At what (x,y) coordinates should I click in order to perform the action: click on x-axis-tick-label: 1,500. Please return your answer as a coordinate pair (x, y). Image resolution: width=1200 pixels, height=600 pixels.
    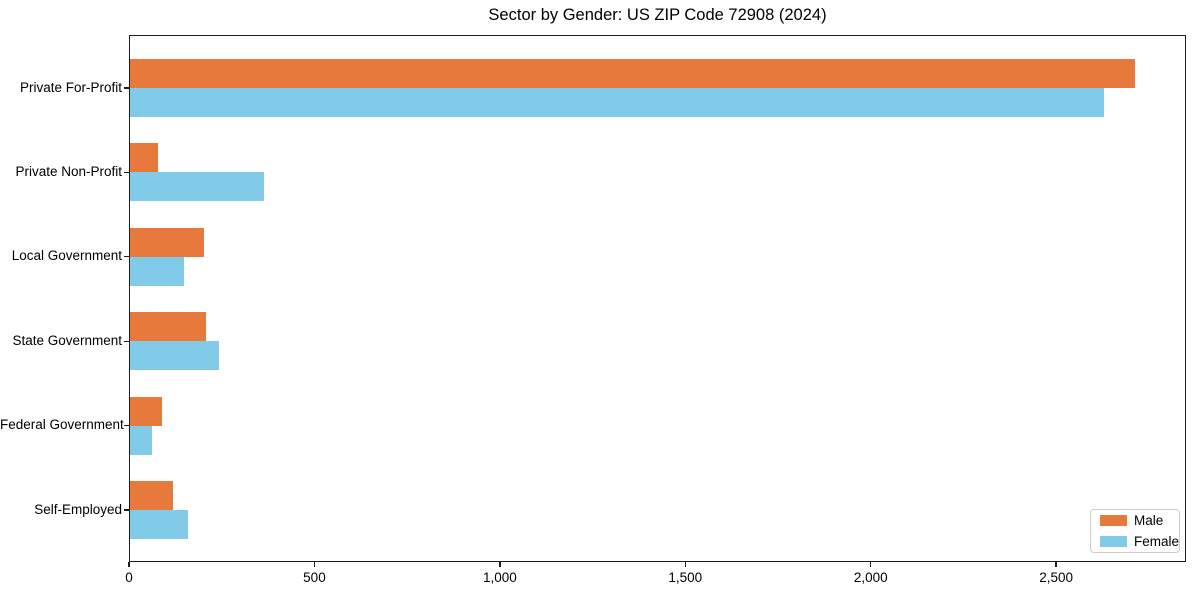
    Looking at the image, I should click on (685, 577).